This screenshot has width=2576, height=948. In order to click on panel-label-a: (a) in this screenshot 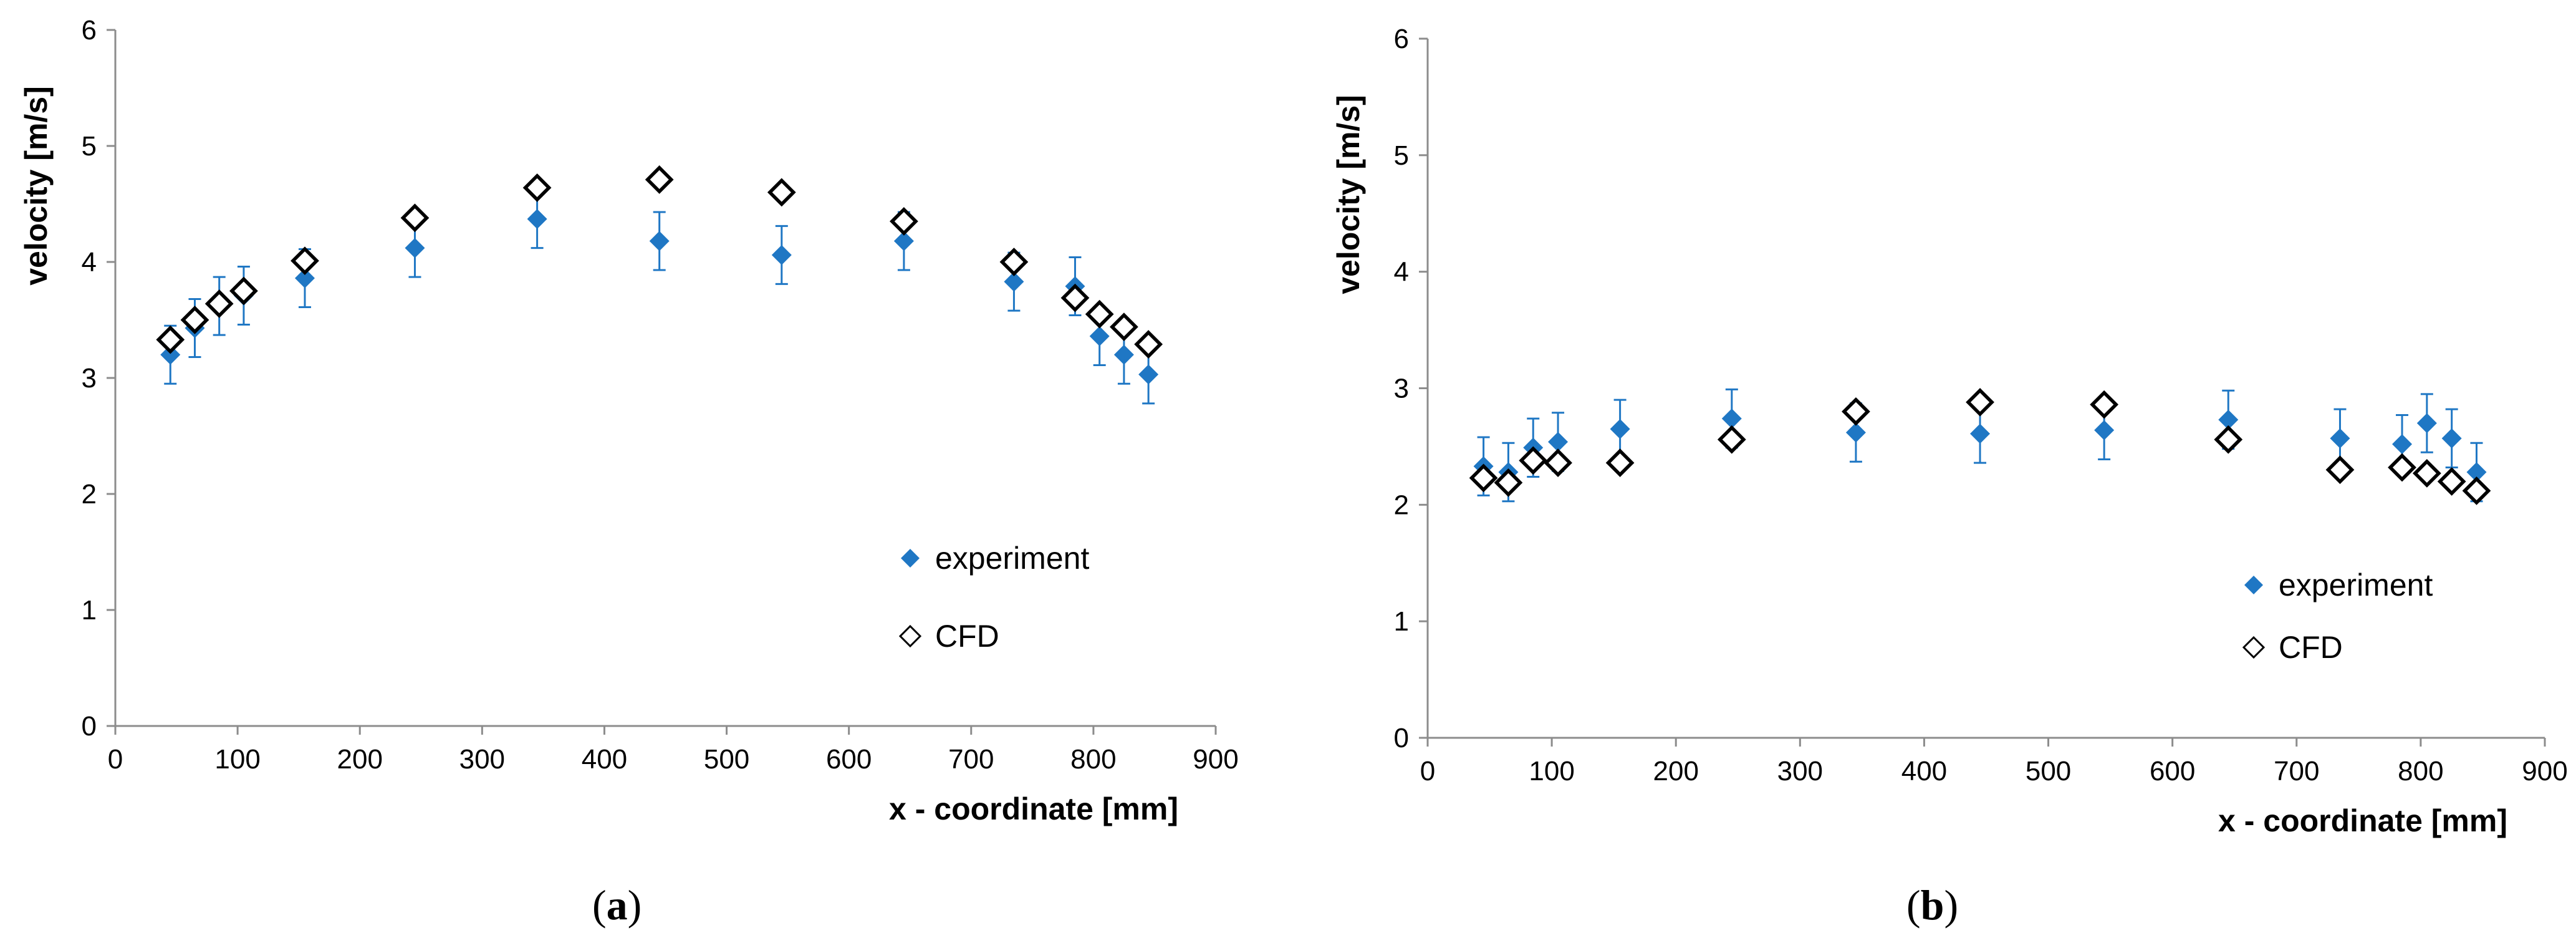, I will do `click(617, 905)`.